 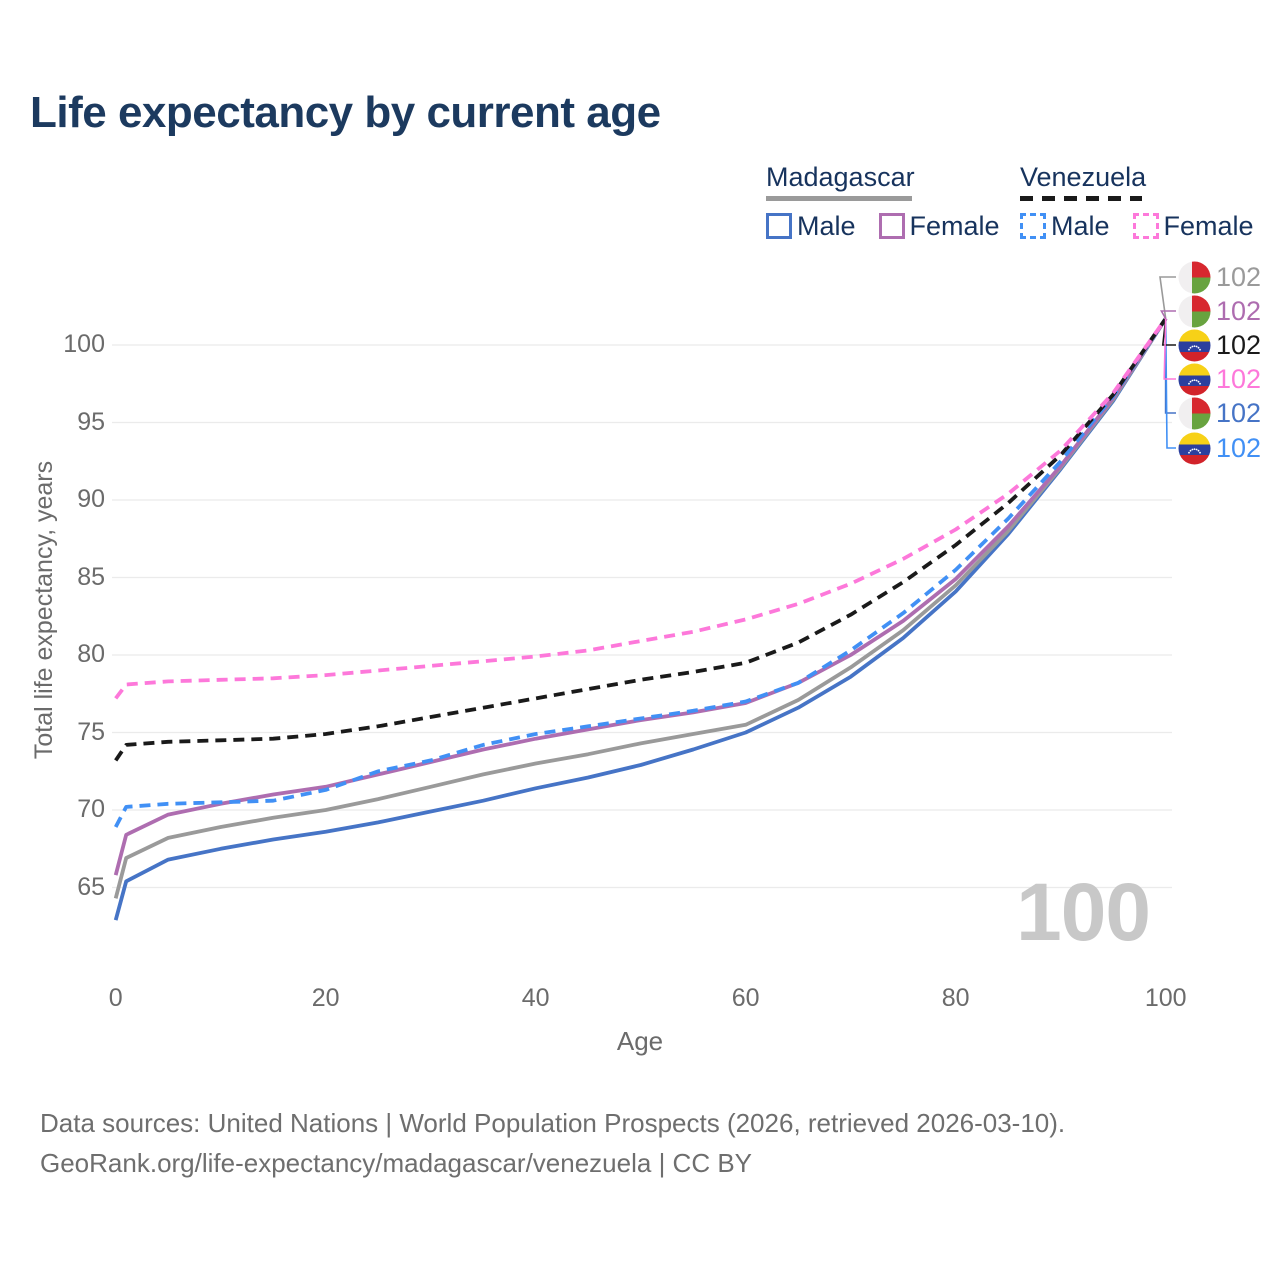 What do you see at coordinates (955, 998) in the screenshot?
I see `x-tick-80: 80` at bounding box center [955, 998].